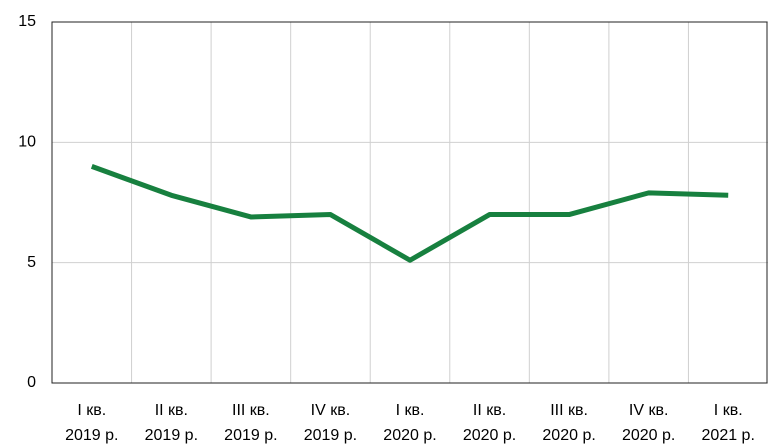  Describe the element at coordinates (171, 423) in the screenshot. I see `x-tick-label: II кв. 2019 р.` at that location.